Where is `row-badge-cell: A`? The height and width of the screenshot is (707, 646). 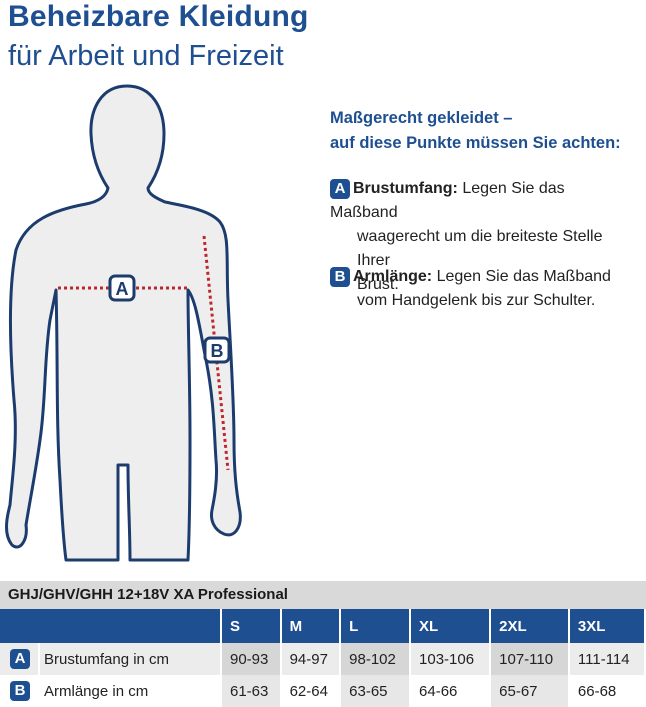
row-badge-cell: A is located at coordinates (20, 659).